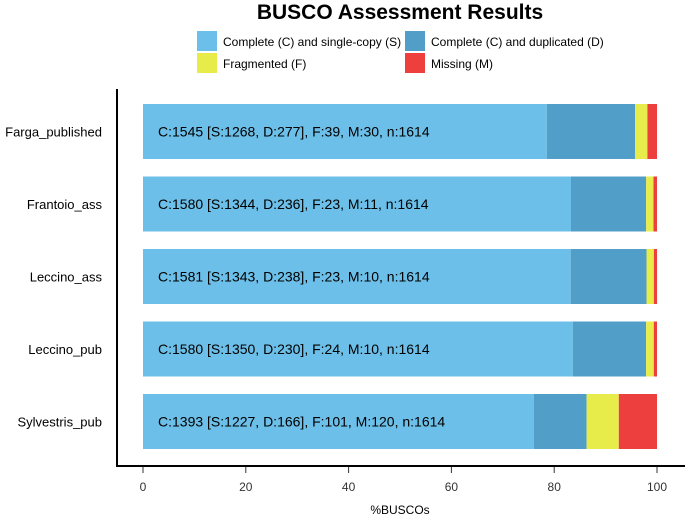 Image resolution: width=685 pixels, height=520 pixels. What do you see at coordinates (400, 12) in the screenshot?
I see `chart-title: BUSCO Assessment Results` at bounding box center [400, 12].